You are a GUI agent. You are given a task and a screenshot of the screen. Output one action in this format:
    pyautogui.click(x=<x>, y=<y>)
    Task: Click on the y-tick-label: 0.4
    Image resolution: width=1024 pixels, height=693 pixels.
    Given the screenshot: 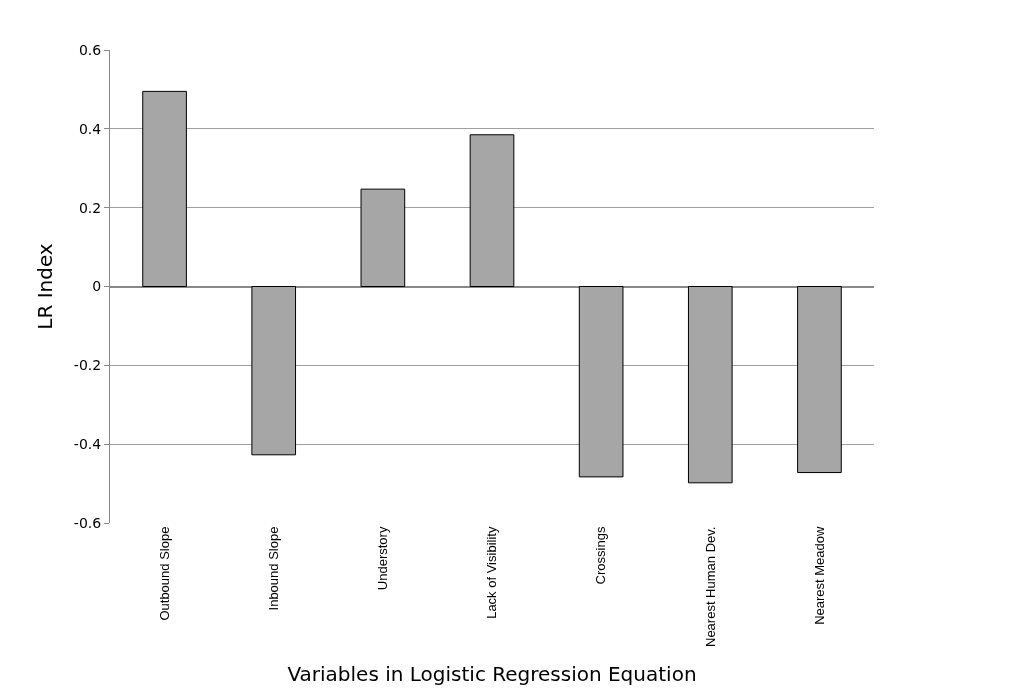 What is the action you would take?
    pyautogui.click(x=90, y=128)
    